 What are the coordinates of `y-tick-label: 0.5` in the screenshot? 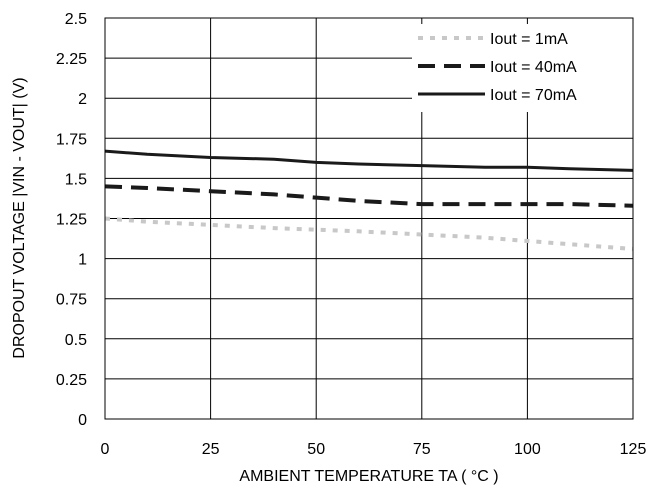 It's located at (76, 340).